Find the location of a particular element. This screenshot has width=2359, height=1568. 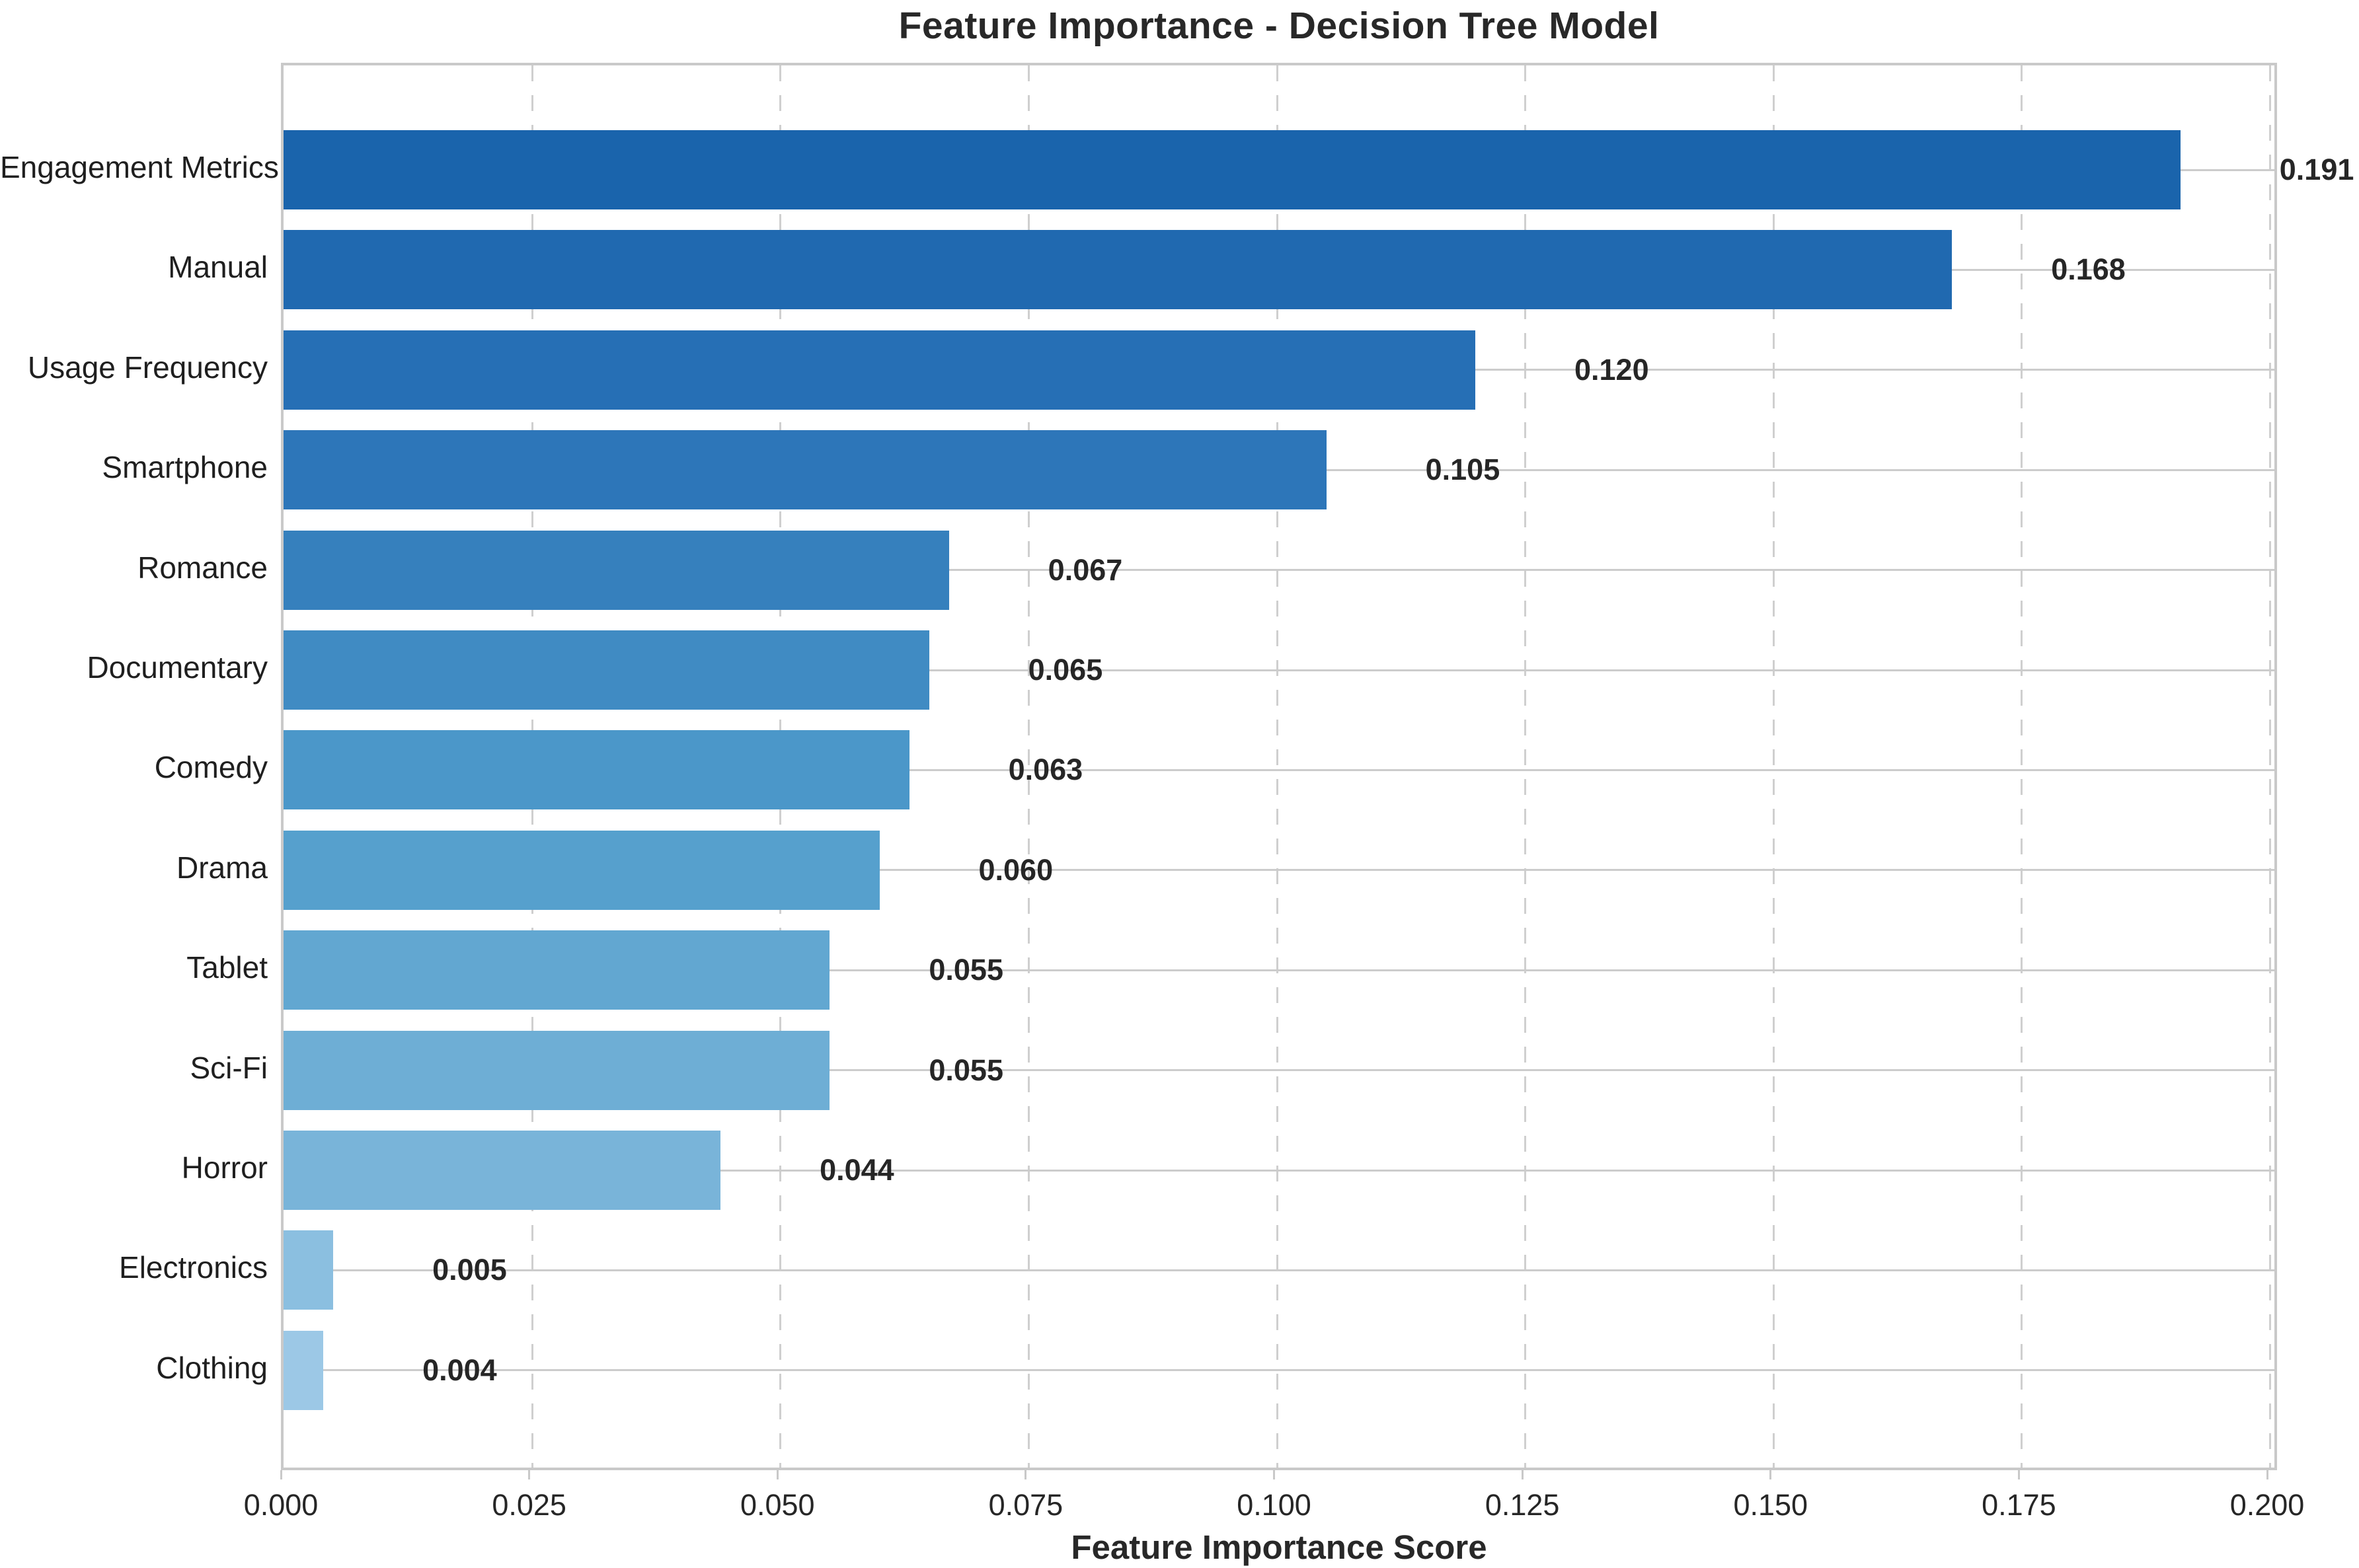

bar-value-label: 0.067 is located at coordinates (1085, 569).